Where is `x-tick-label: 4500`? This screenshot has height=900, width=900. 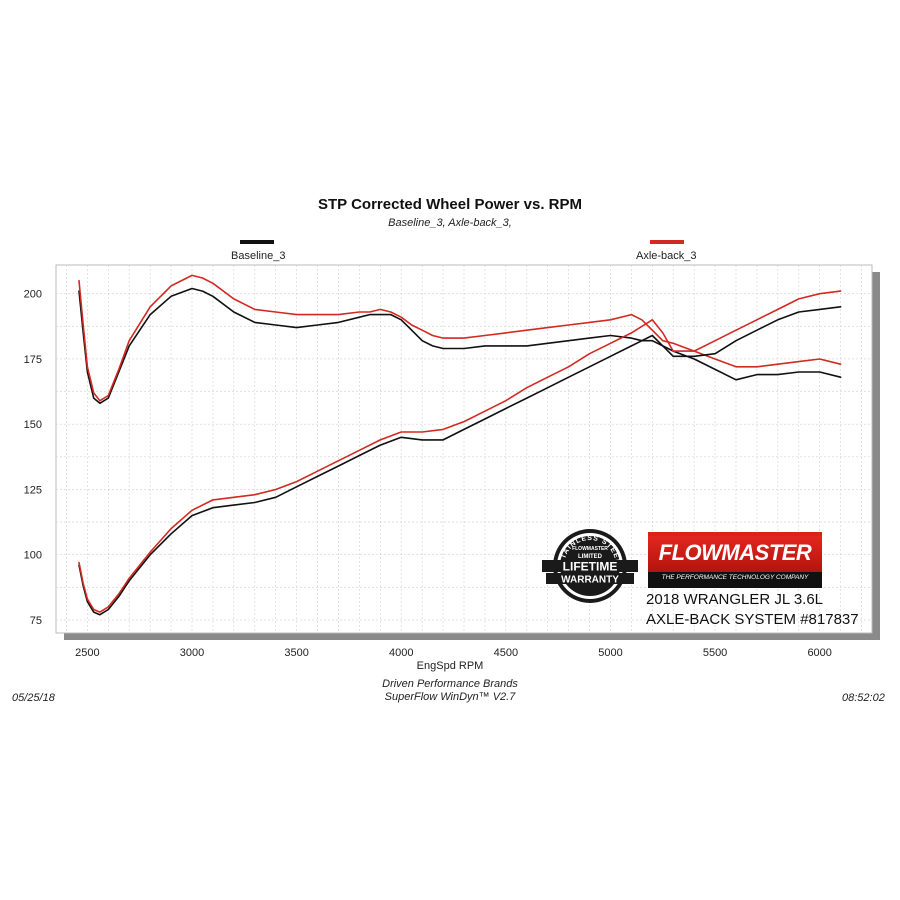
x-tick-label: 4500 is located at coordinates (506, 653).